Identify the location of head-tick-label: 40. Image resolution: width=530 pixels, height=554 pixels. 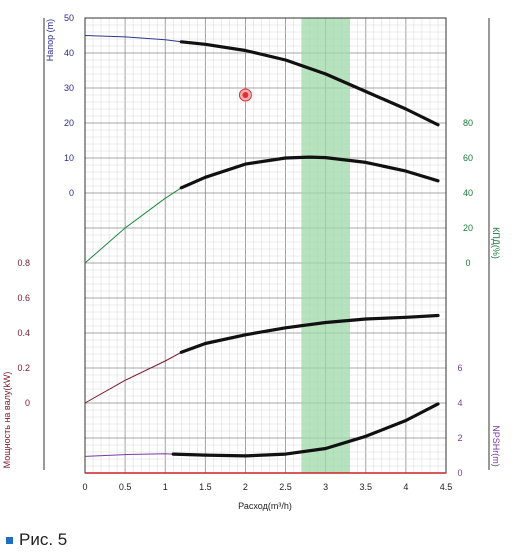
(69, 53).